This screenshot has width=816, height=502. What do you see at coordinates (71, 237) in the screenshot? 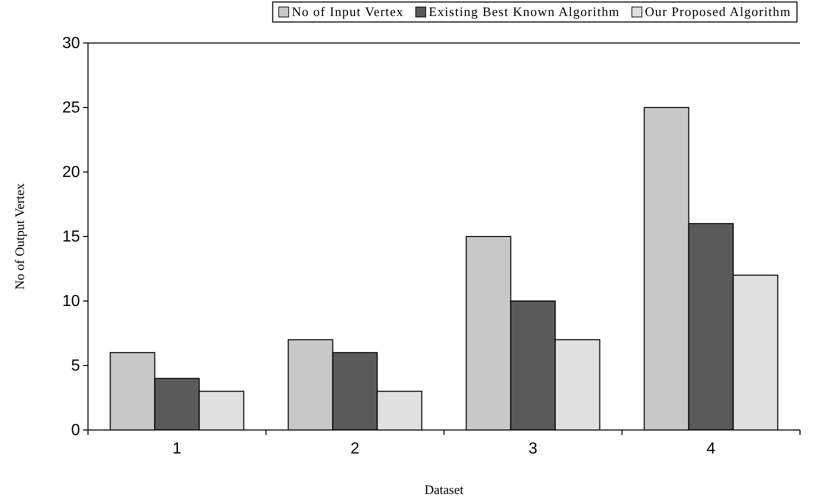
I see `y-tick-label: 15` at bounding box center [71, 237].